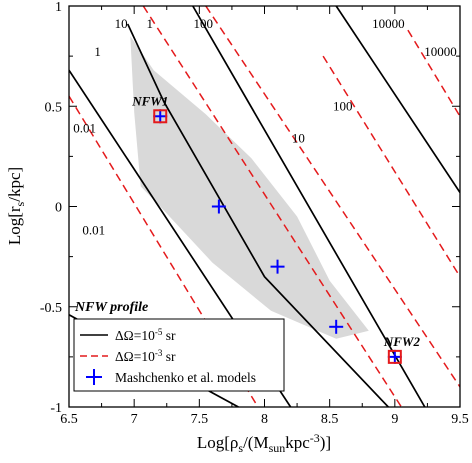 This screenshot has width=472, height=463. What do you see at coordinates (264, 443) in the screenshot?
I see `x-axis-label: Log[ρs/(Msunkpc-3)]` at bounding box center [264, 443].